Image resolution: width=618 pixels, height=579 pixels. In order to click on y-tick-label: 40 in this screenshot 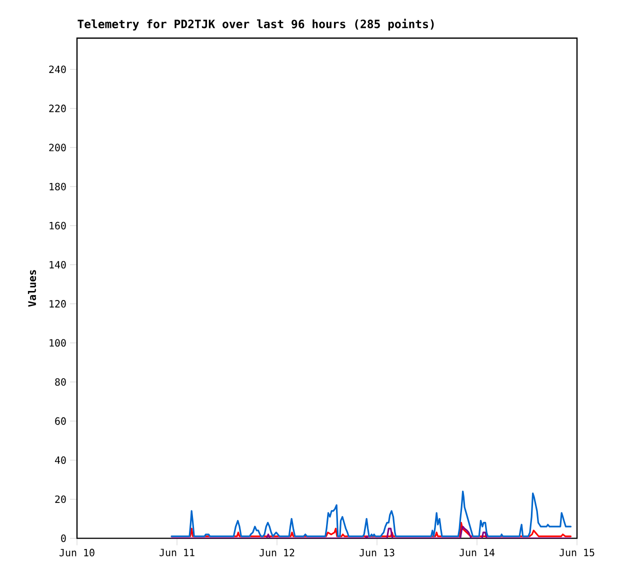, I will do `click(60, 460)`.